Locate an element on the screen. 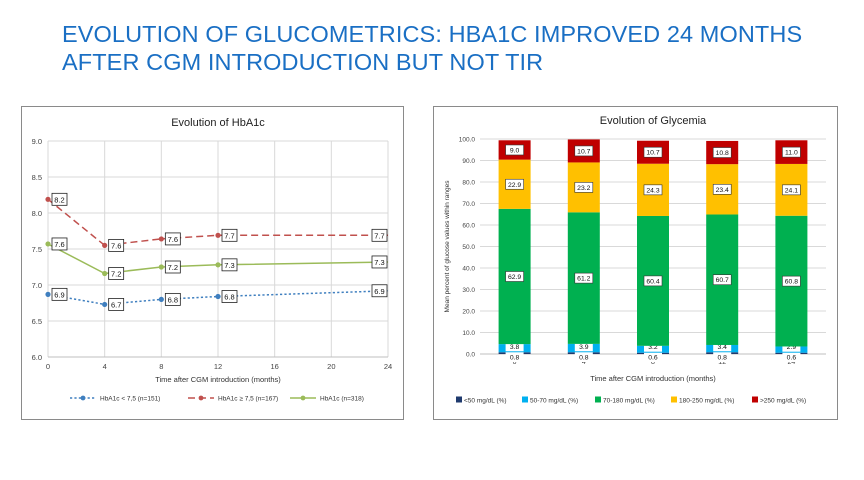 Image resolution: width=864 pixels, height=480 pixels. data-label: 7.6 is located at coordinates (173, 239).